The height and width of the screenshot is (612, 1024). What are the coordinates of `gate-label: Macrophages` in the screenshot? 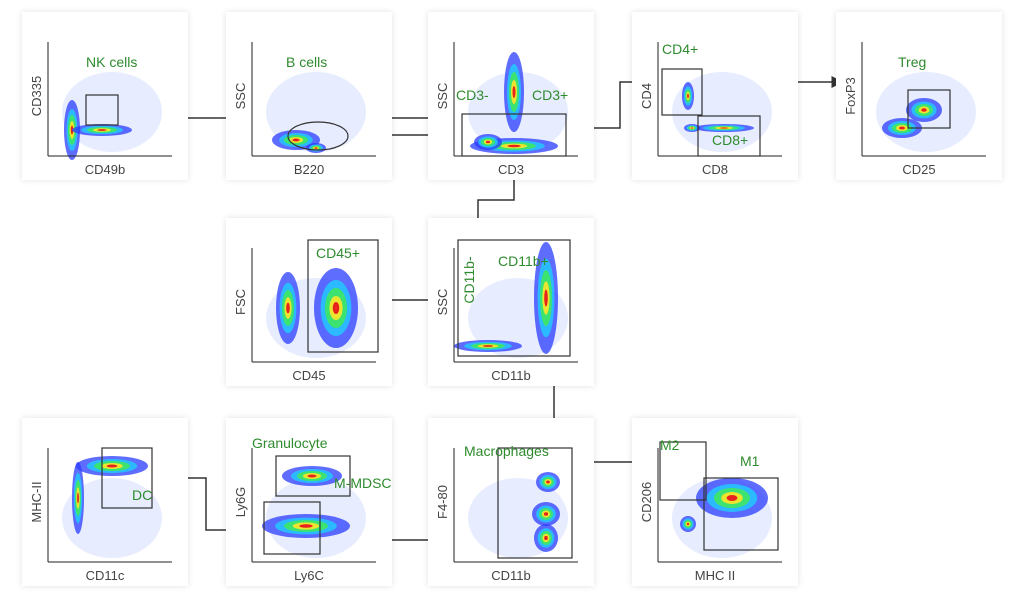 It's located at (506, 451).